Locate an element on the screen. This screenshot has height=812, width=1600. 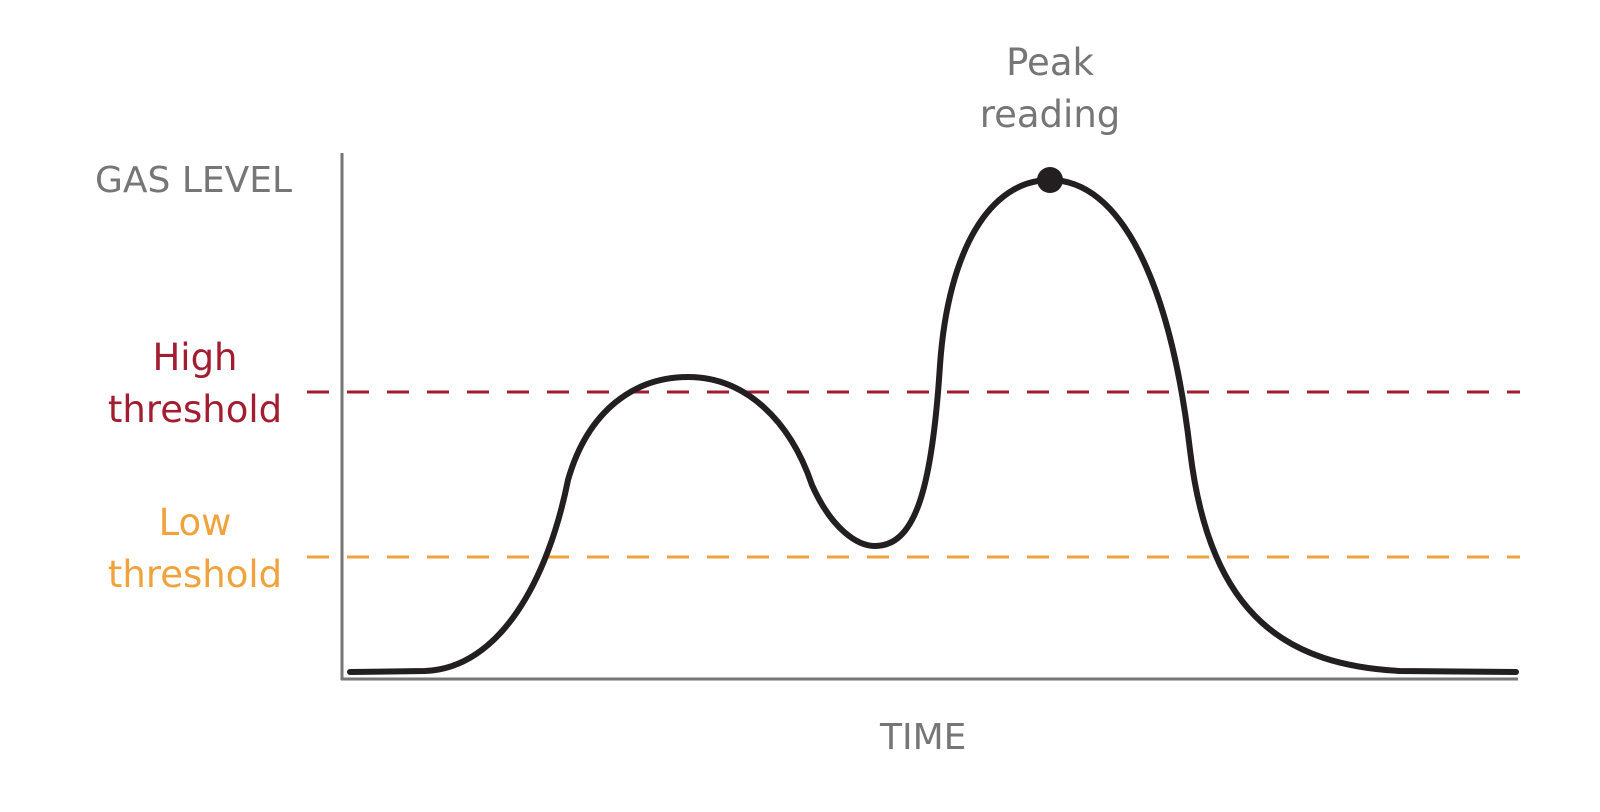
low-threshold-line1: Low is located at coordinates (195, 522).